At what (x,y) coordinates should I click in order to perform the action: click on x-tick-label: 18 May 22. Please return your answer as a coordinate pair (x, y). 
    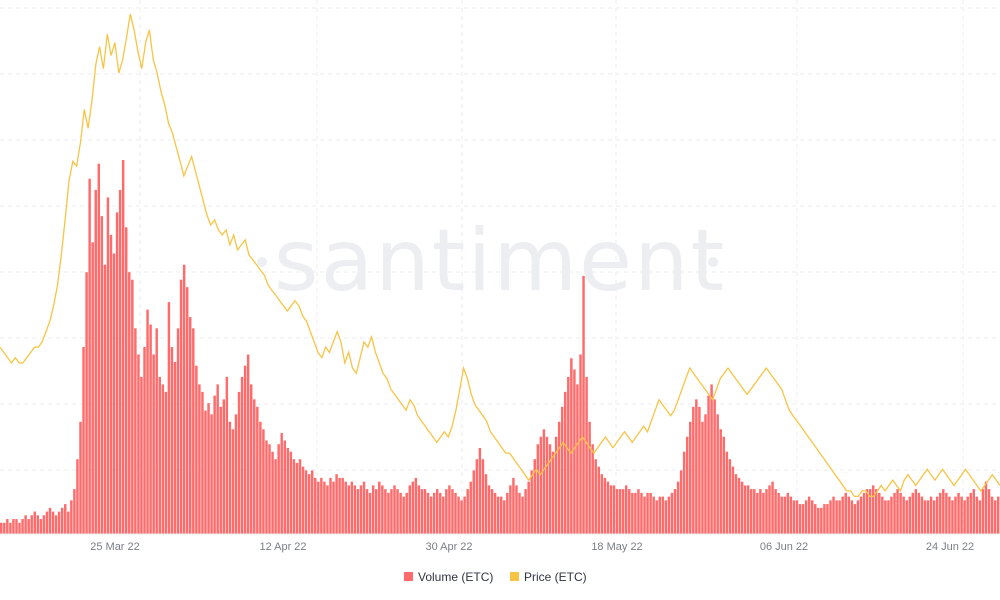
    Looking at the image, I should click on (616, 547).